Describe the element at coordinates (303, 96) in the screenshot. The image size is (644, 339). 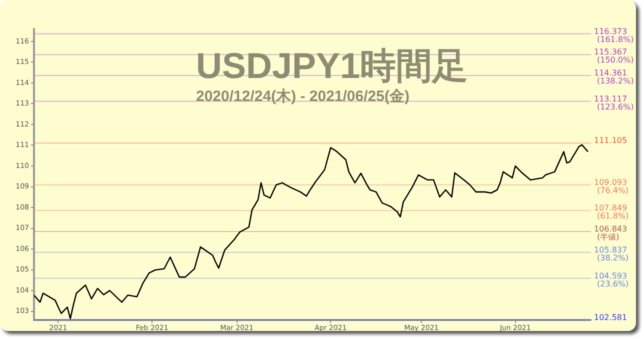
I see `text: 2020/12/24(木) - 2021/06/25(金)` at that location.